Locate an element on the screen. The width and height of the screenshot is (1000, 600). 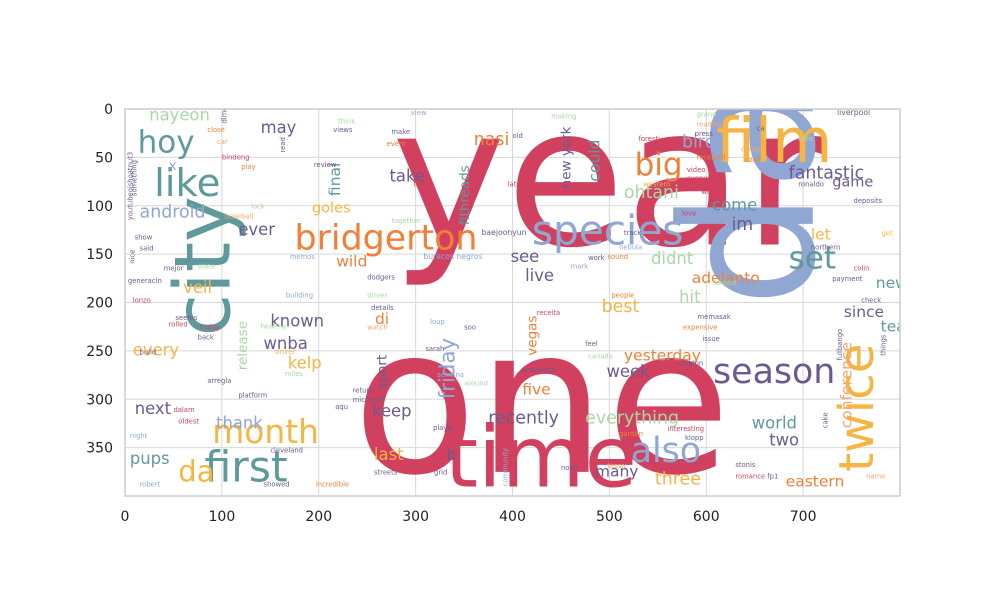
cloud-word: said is located at coordinates (147, 248).